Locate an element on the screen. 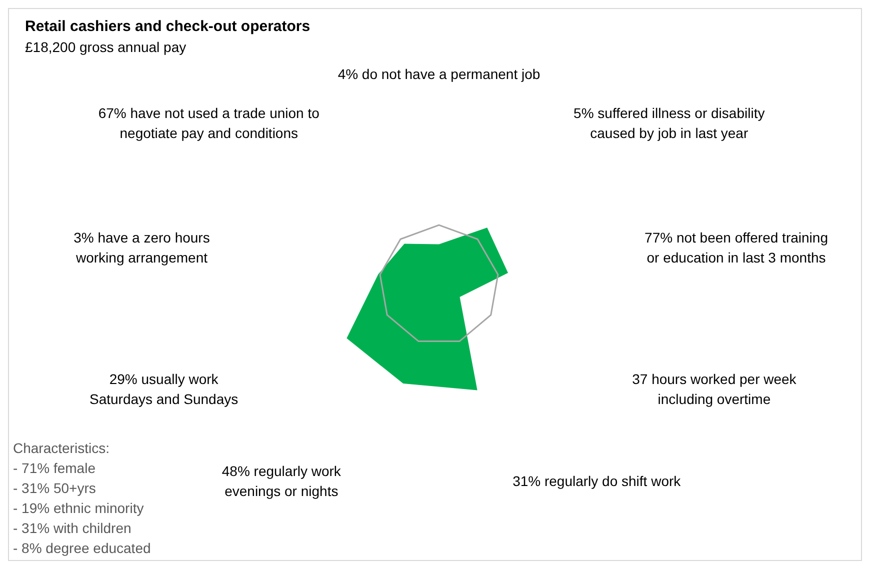 This screenshot has width=870, height=569. spoke-label: 5% suffered illness or disability caused by job in last year is located at coordinates (669, 122).